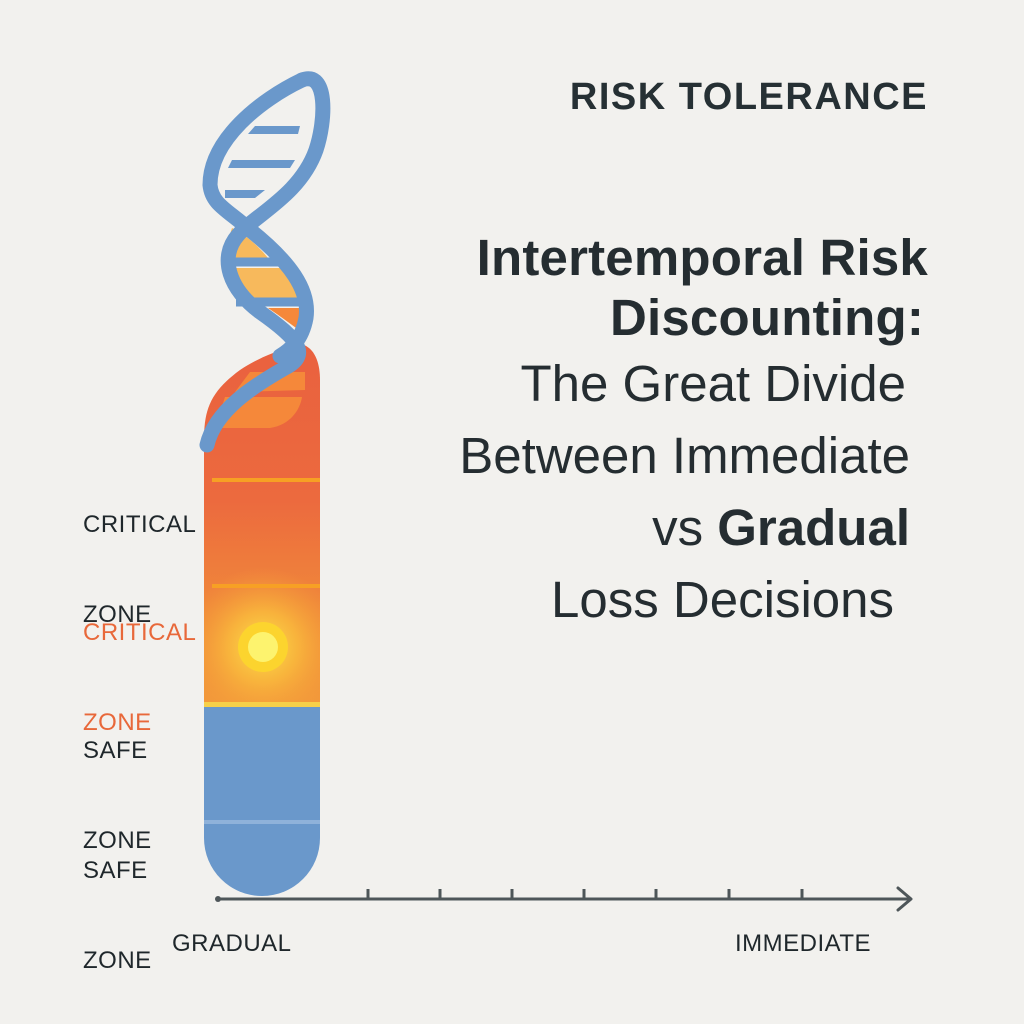 This screenshot has height=1024, width=1024. What do you see at coordinates (628, 528) in the screenshot?
I see `title-line-5: vs Gradual` at bounding box center [628, 528].